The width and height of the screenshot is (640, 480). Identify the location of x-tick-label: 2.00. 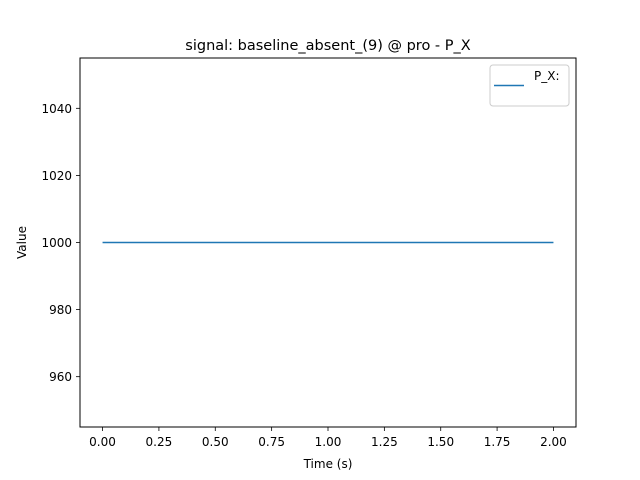
(553, 442).